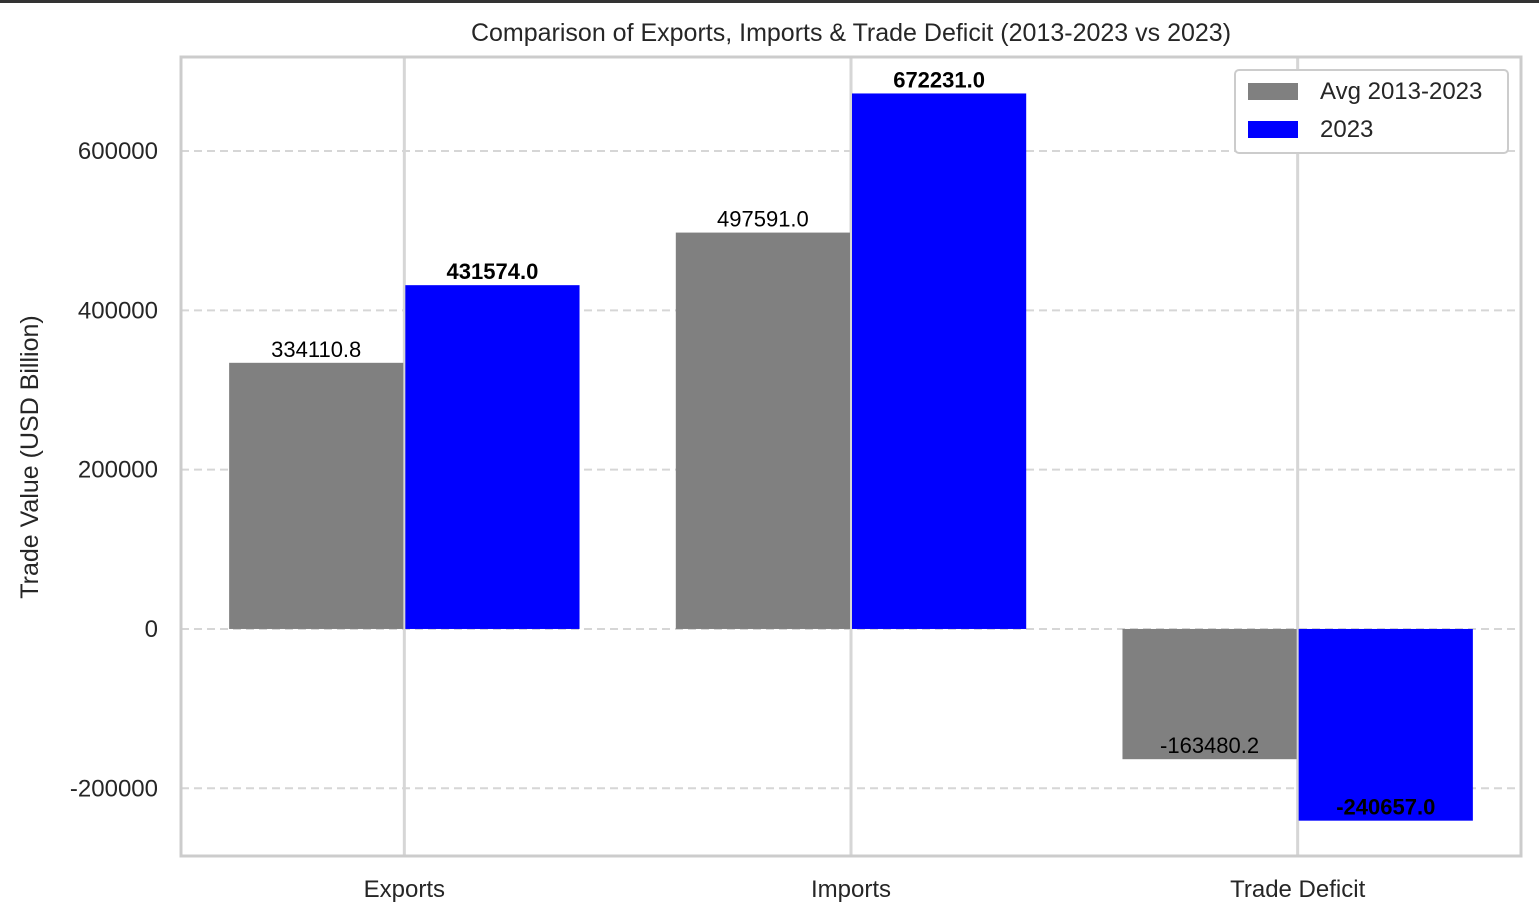  I want to click on y-tick-label: 400000, so click(118, 310).